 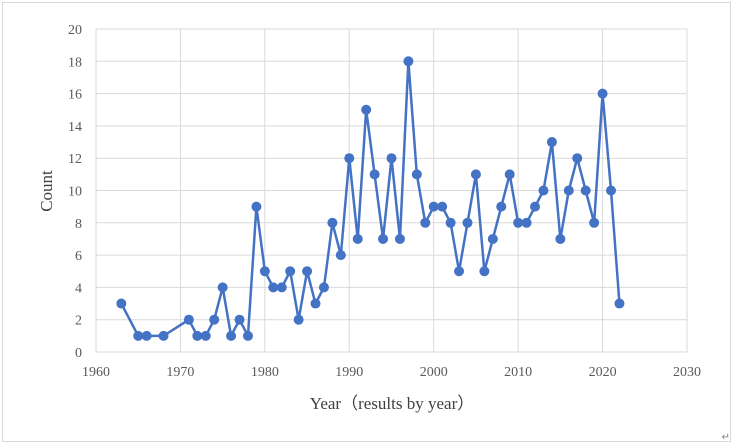 I want to click on y-tick-label: 10, so click(x=75, y=192).